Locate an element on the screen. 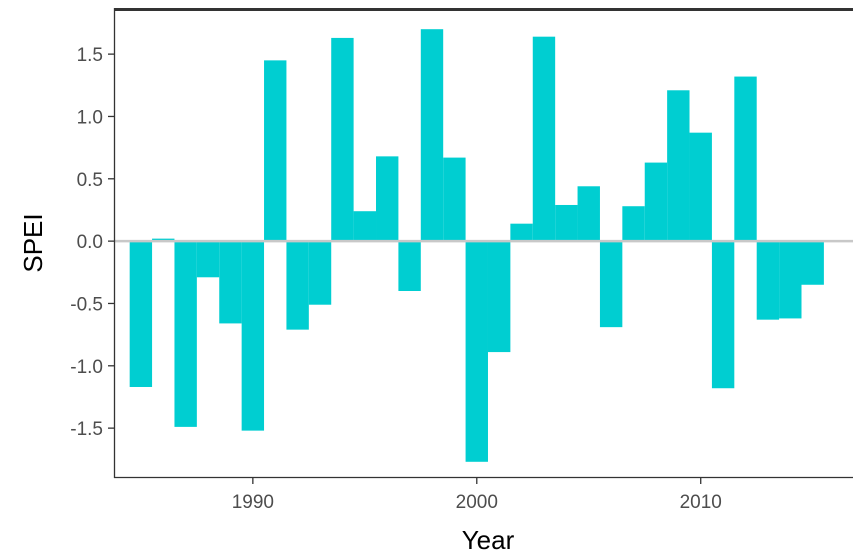  bar-1996 is located at coordinates (387, 199).